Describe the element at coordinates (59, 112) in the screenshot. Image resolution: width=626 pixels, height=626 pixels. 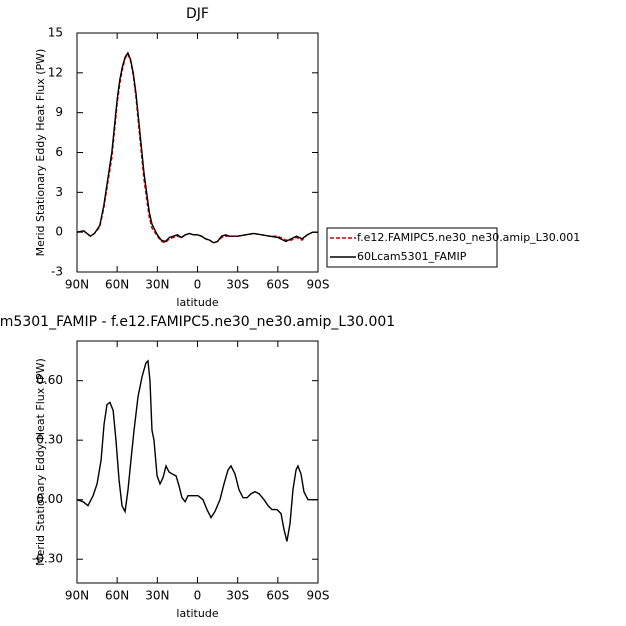
I see `y-tick-label: 9` at that location.